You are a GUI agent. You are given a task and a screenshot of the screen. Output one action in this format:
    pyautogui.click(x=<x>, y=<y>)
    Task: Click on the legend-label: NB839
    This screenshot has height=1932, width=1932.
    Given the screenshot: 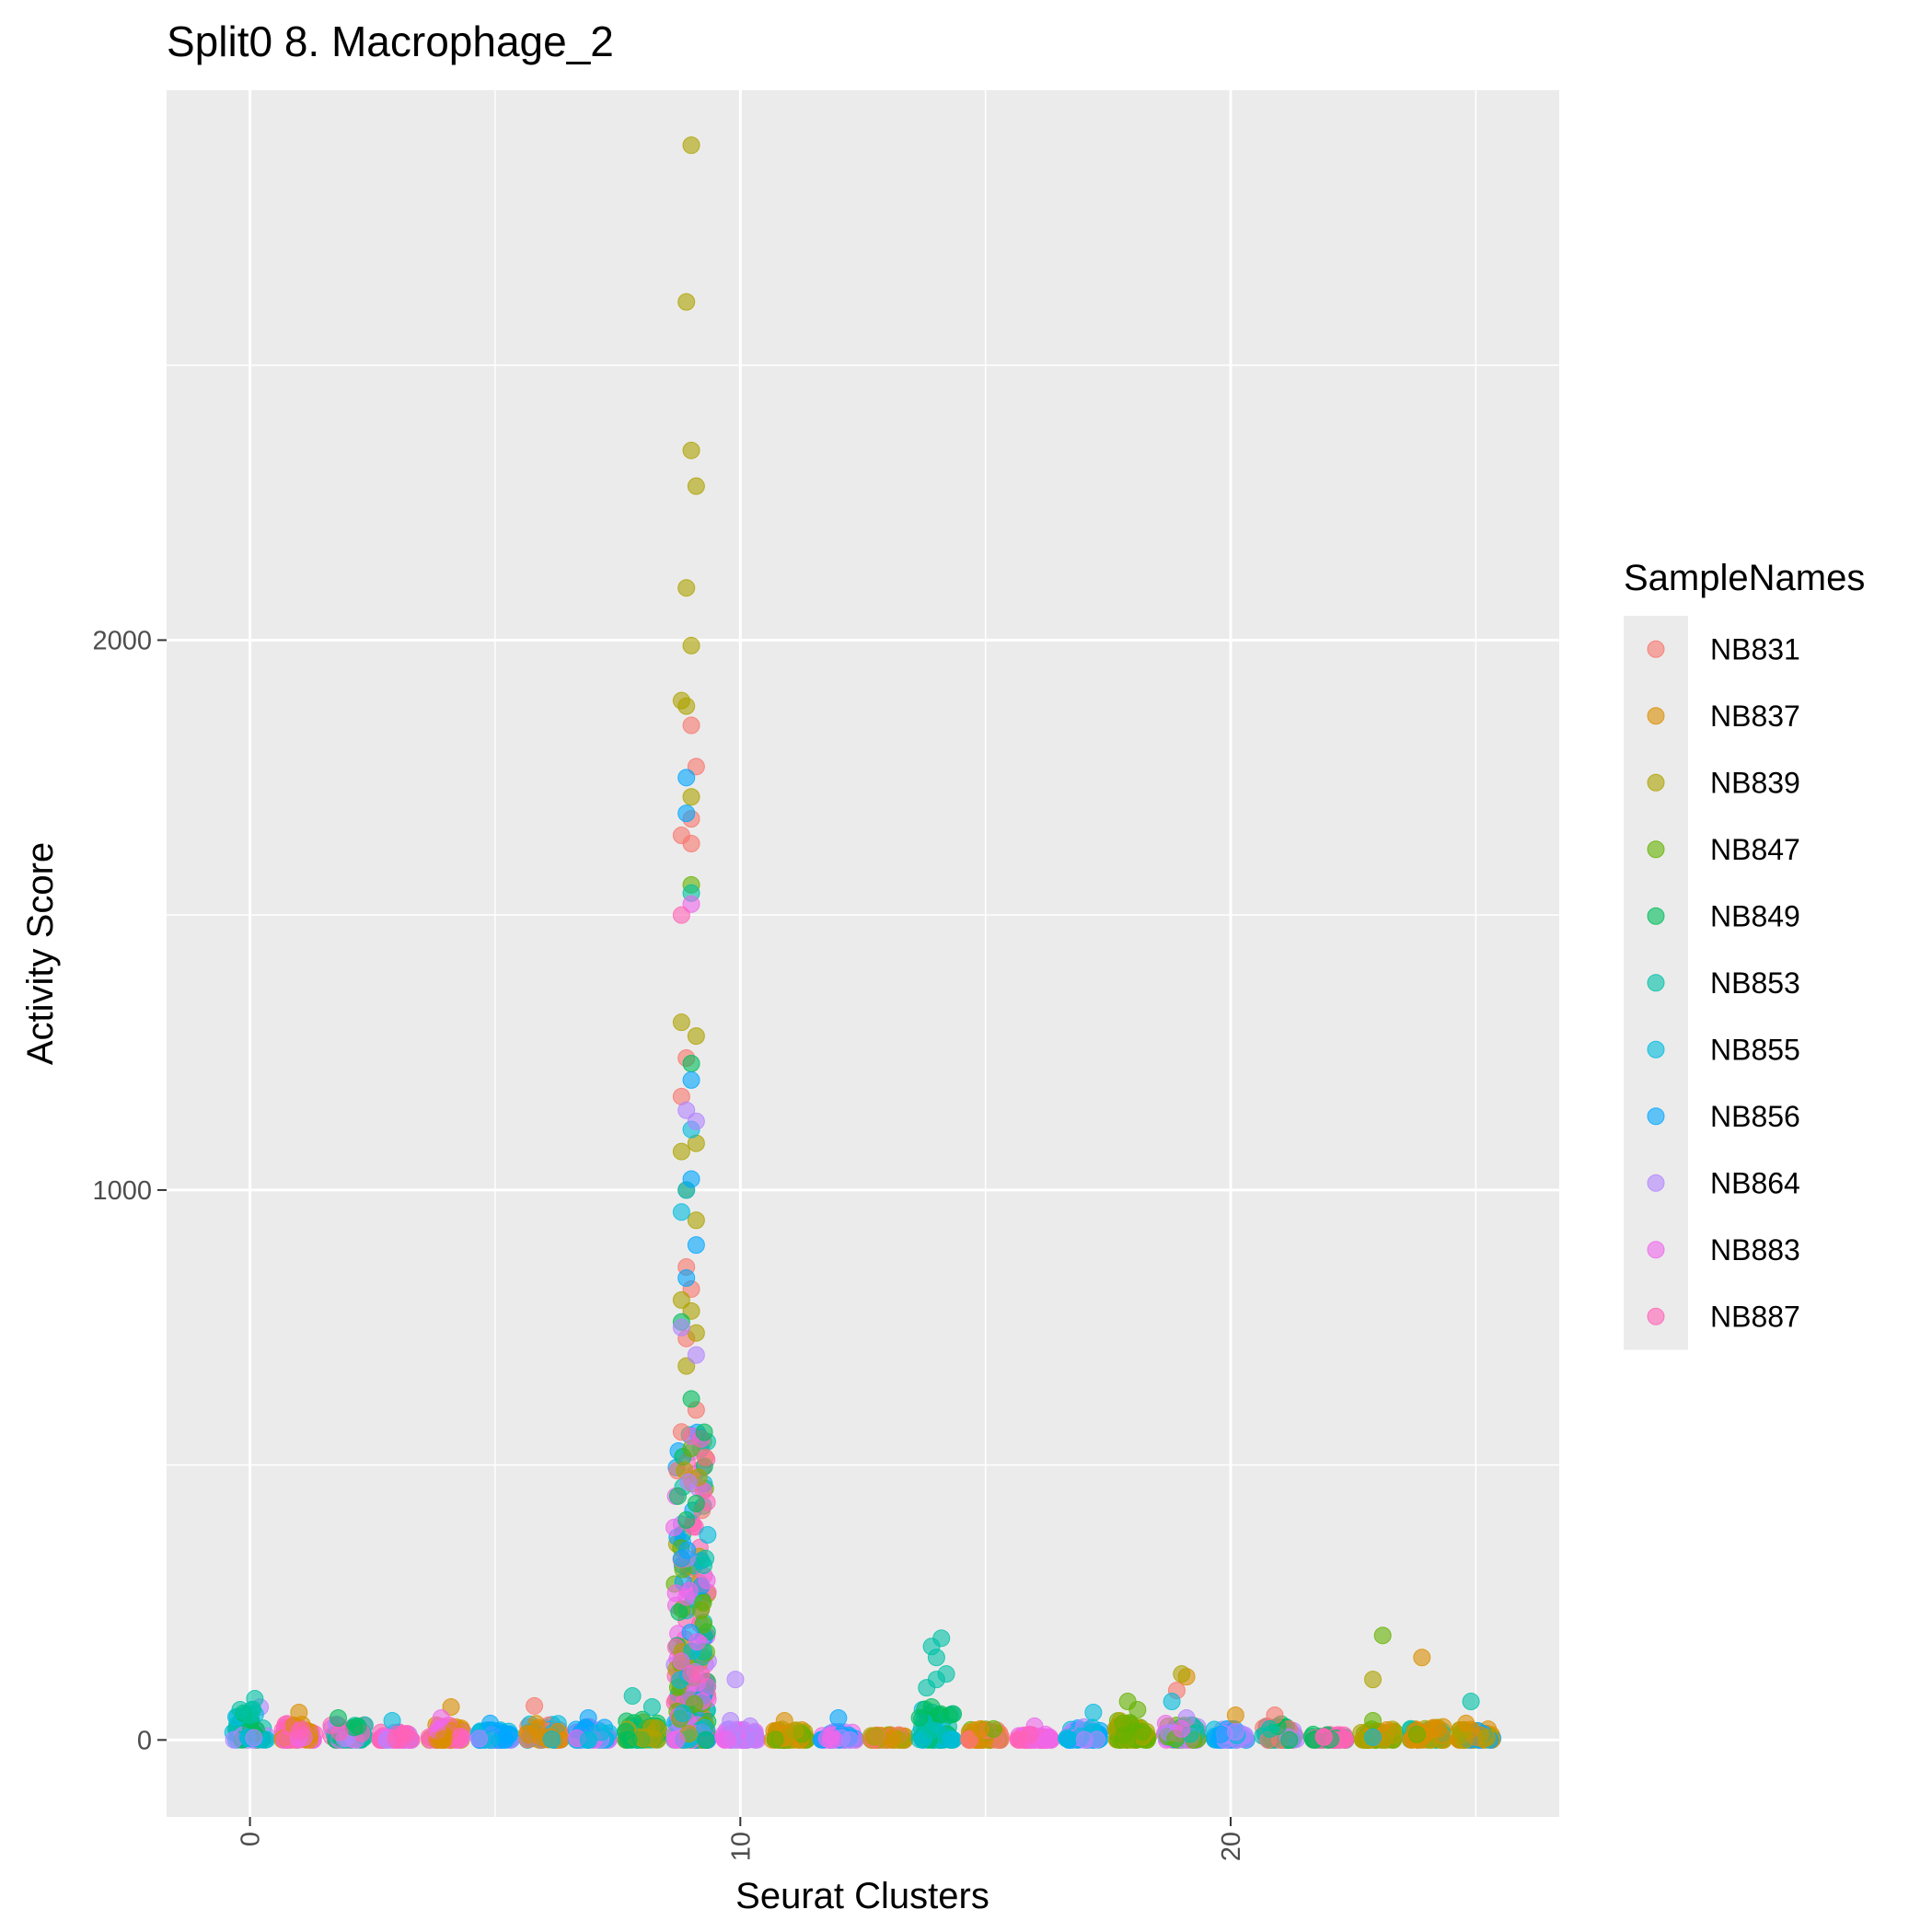 What is the action you would take?
    pyautogui.click(x=1755, y=783)
    